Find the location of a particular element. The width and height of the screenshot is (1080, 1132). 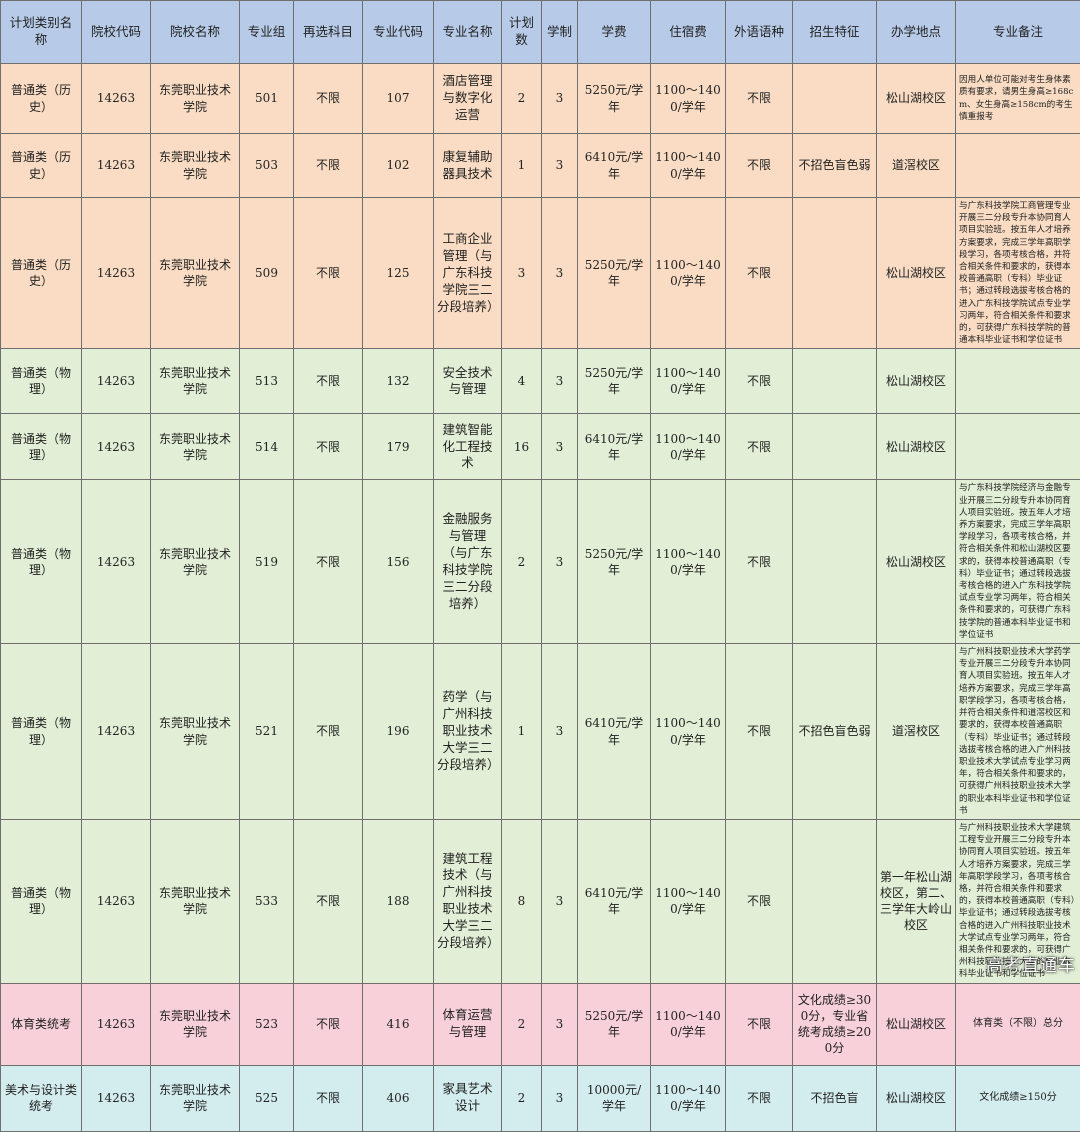

cell-major-name: 安全技术与管理 is located at coordinates (468, 381).